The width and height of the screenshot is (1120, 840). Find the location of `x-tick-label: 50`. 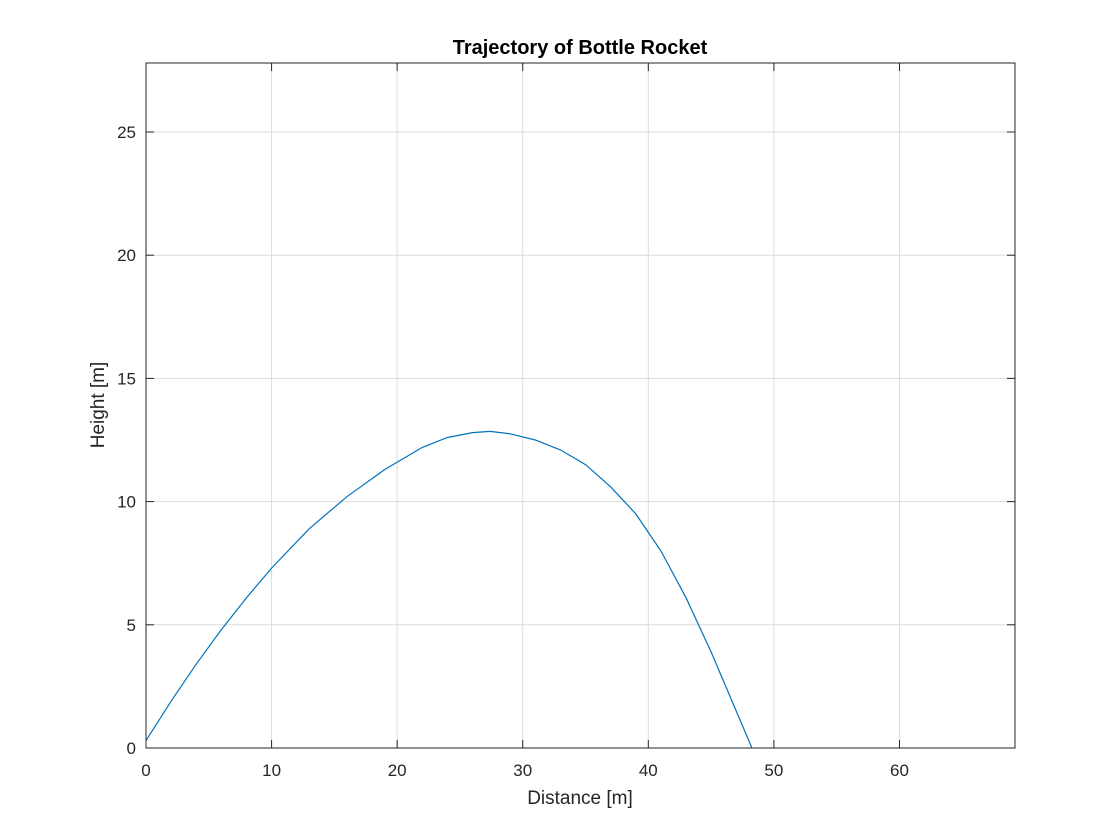

x-tick-label: 50 is located at coordinates (773, 770).